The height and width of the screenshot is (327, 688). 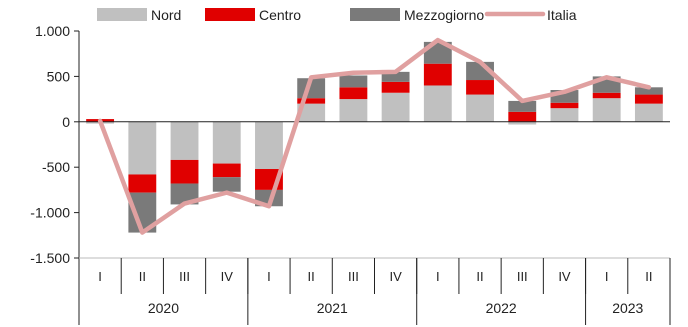 I want to click on y-tick-label: 0, so click(x=66, y=122).